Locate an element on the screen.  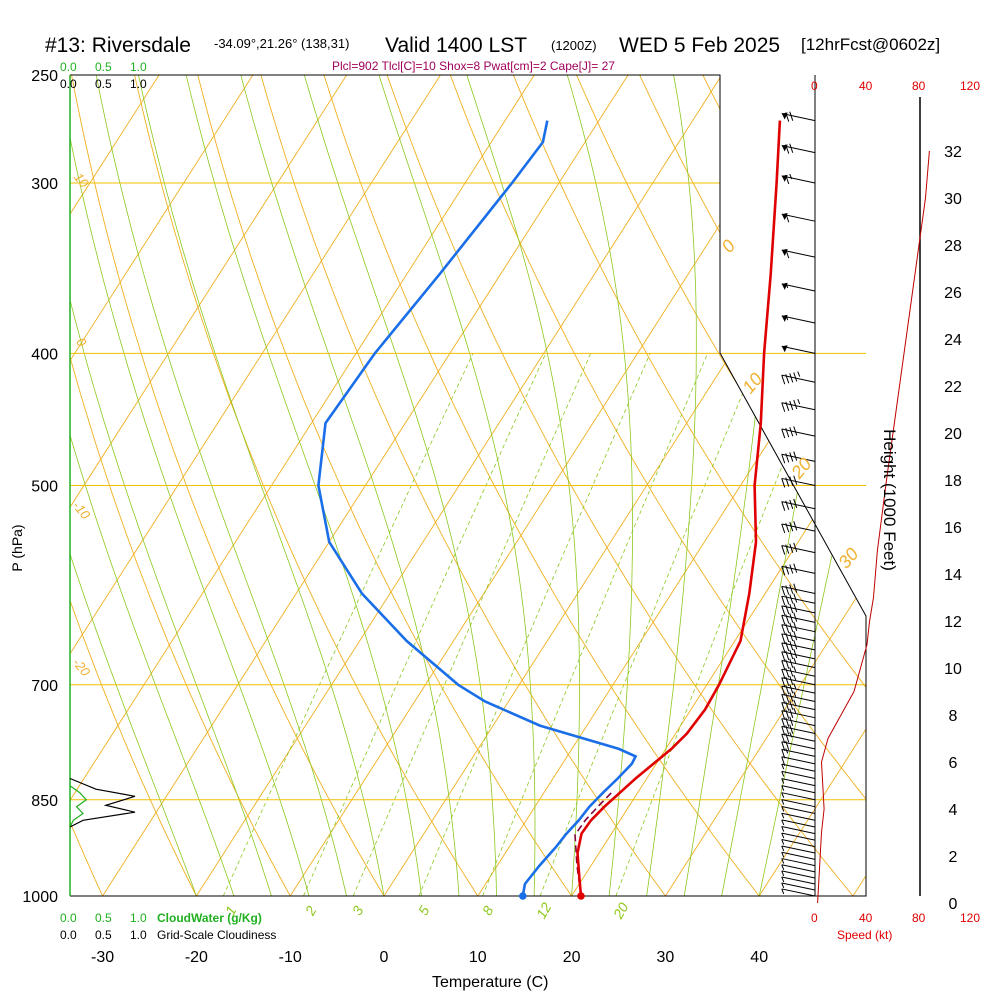
cloudwater-scale-bottom-0: 0.0 is located at coordinates (68, 918).